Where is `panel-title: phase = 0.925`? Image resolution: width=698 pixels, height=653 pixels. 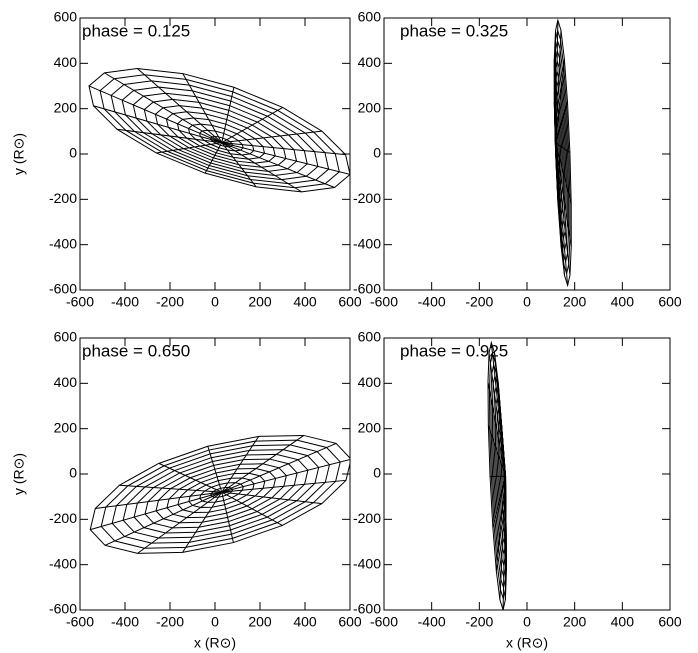 panel-title: phase = 0.925 is located at coordinates (454, 350).